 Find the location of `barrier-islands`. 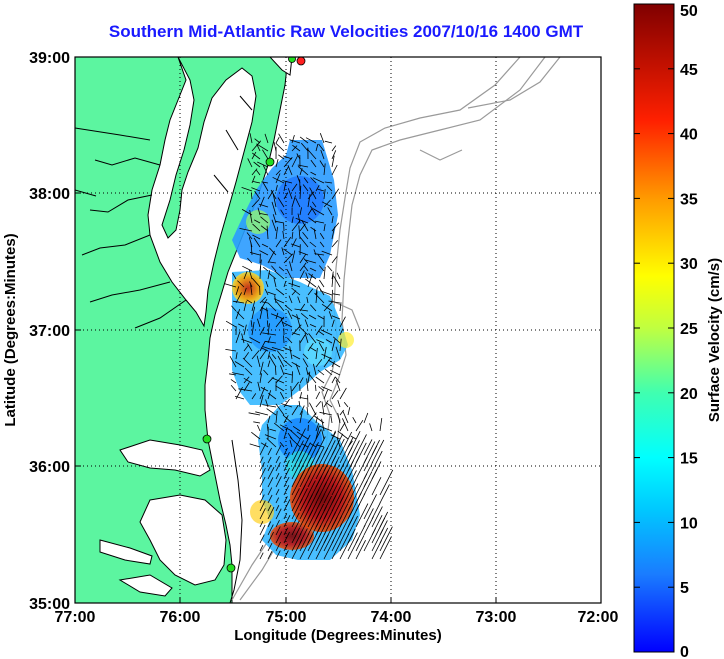

barrier-islands is located at coordinates (236, 521).